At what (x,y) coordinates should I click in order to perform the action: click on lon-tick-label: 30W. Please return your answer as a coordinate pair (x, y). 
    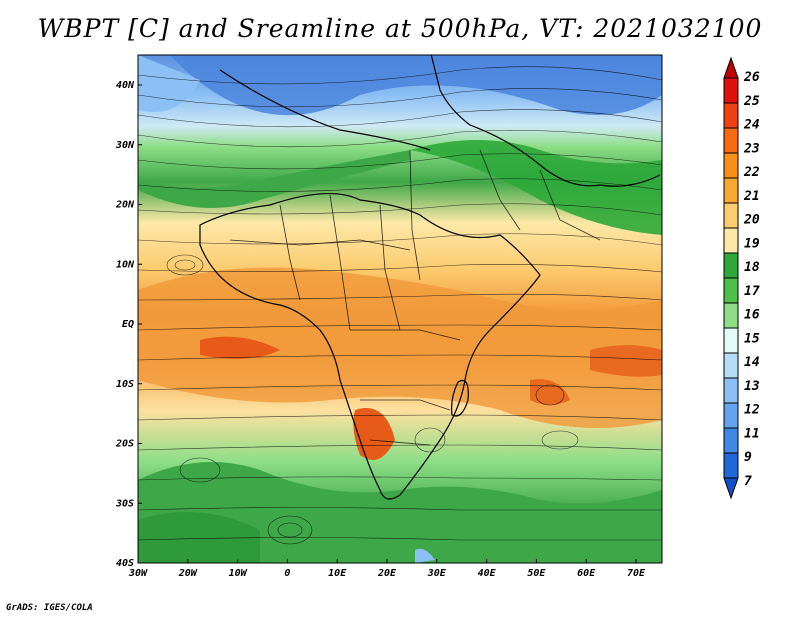
    Looking at the image, I should click on (138, 573).